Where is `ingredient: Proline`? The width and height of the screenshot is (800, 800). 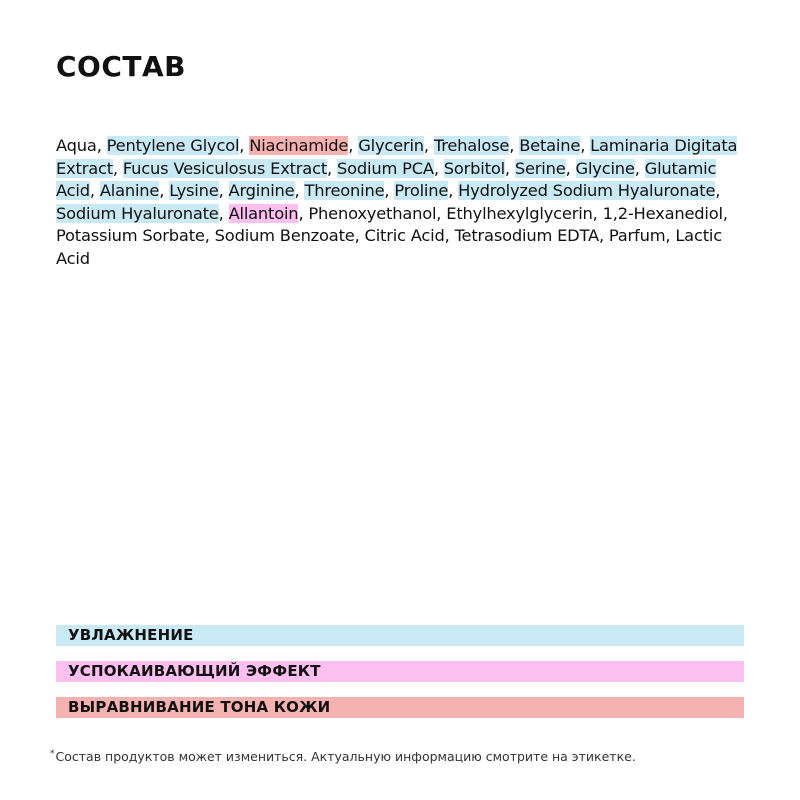 ingredient: Proline is located at coordinates (421, 190).